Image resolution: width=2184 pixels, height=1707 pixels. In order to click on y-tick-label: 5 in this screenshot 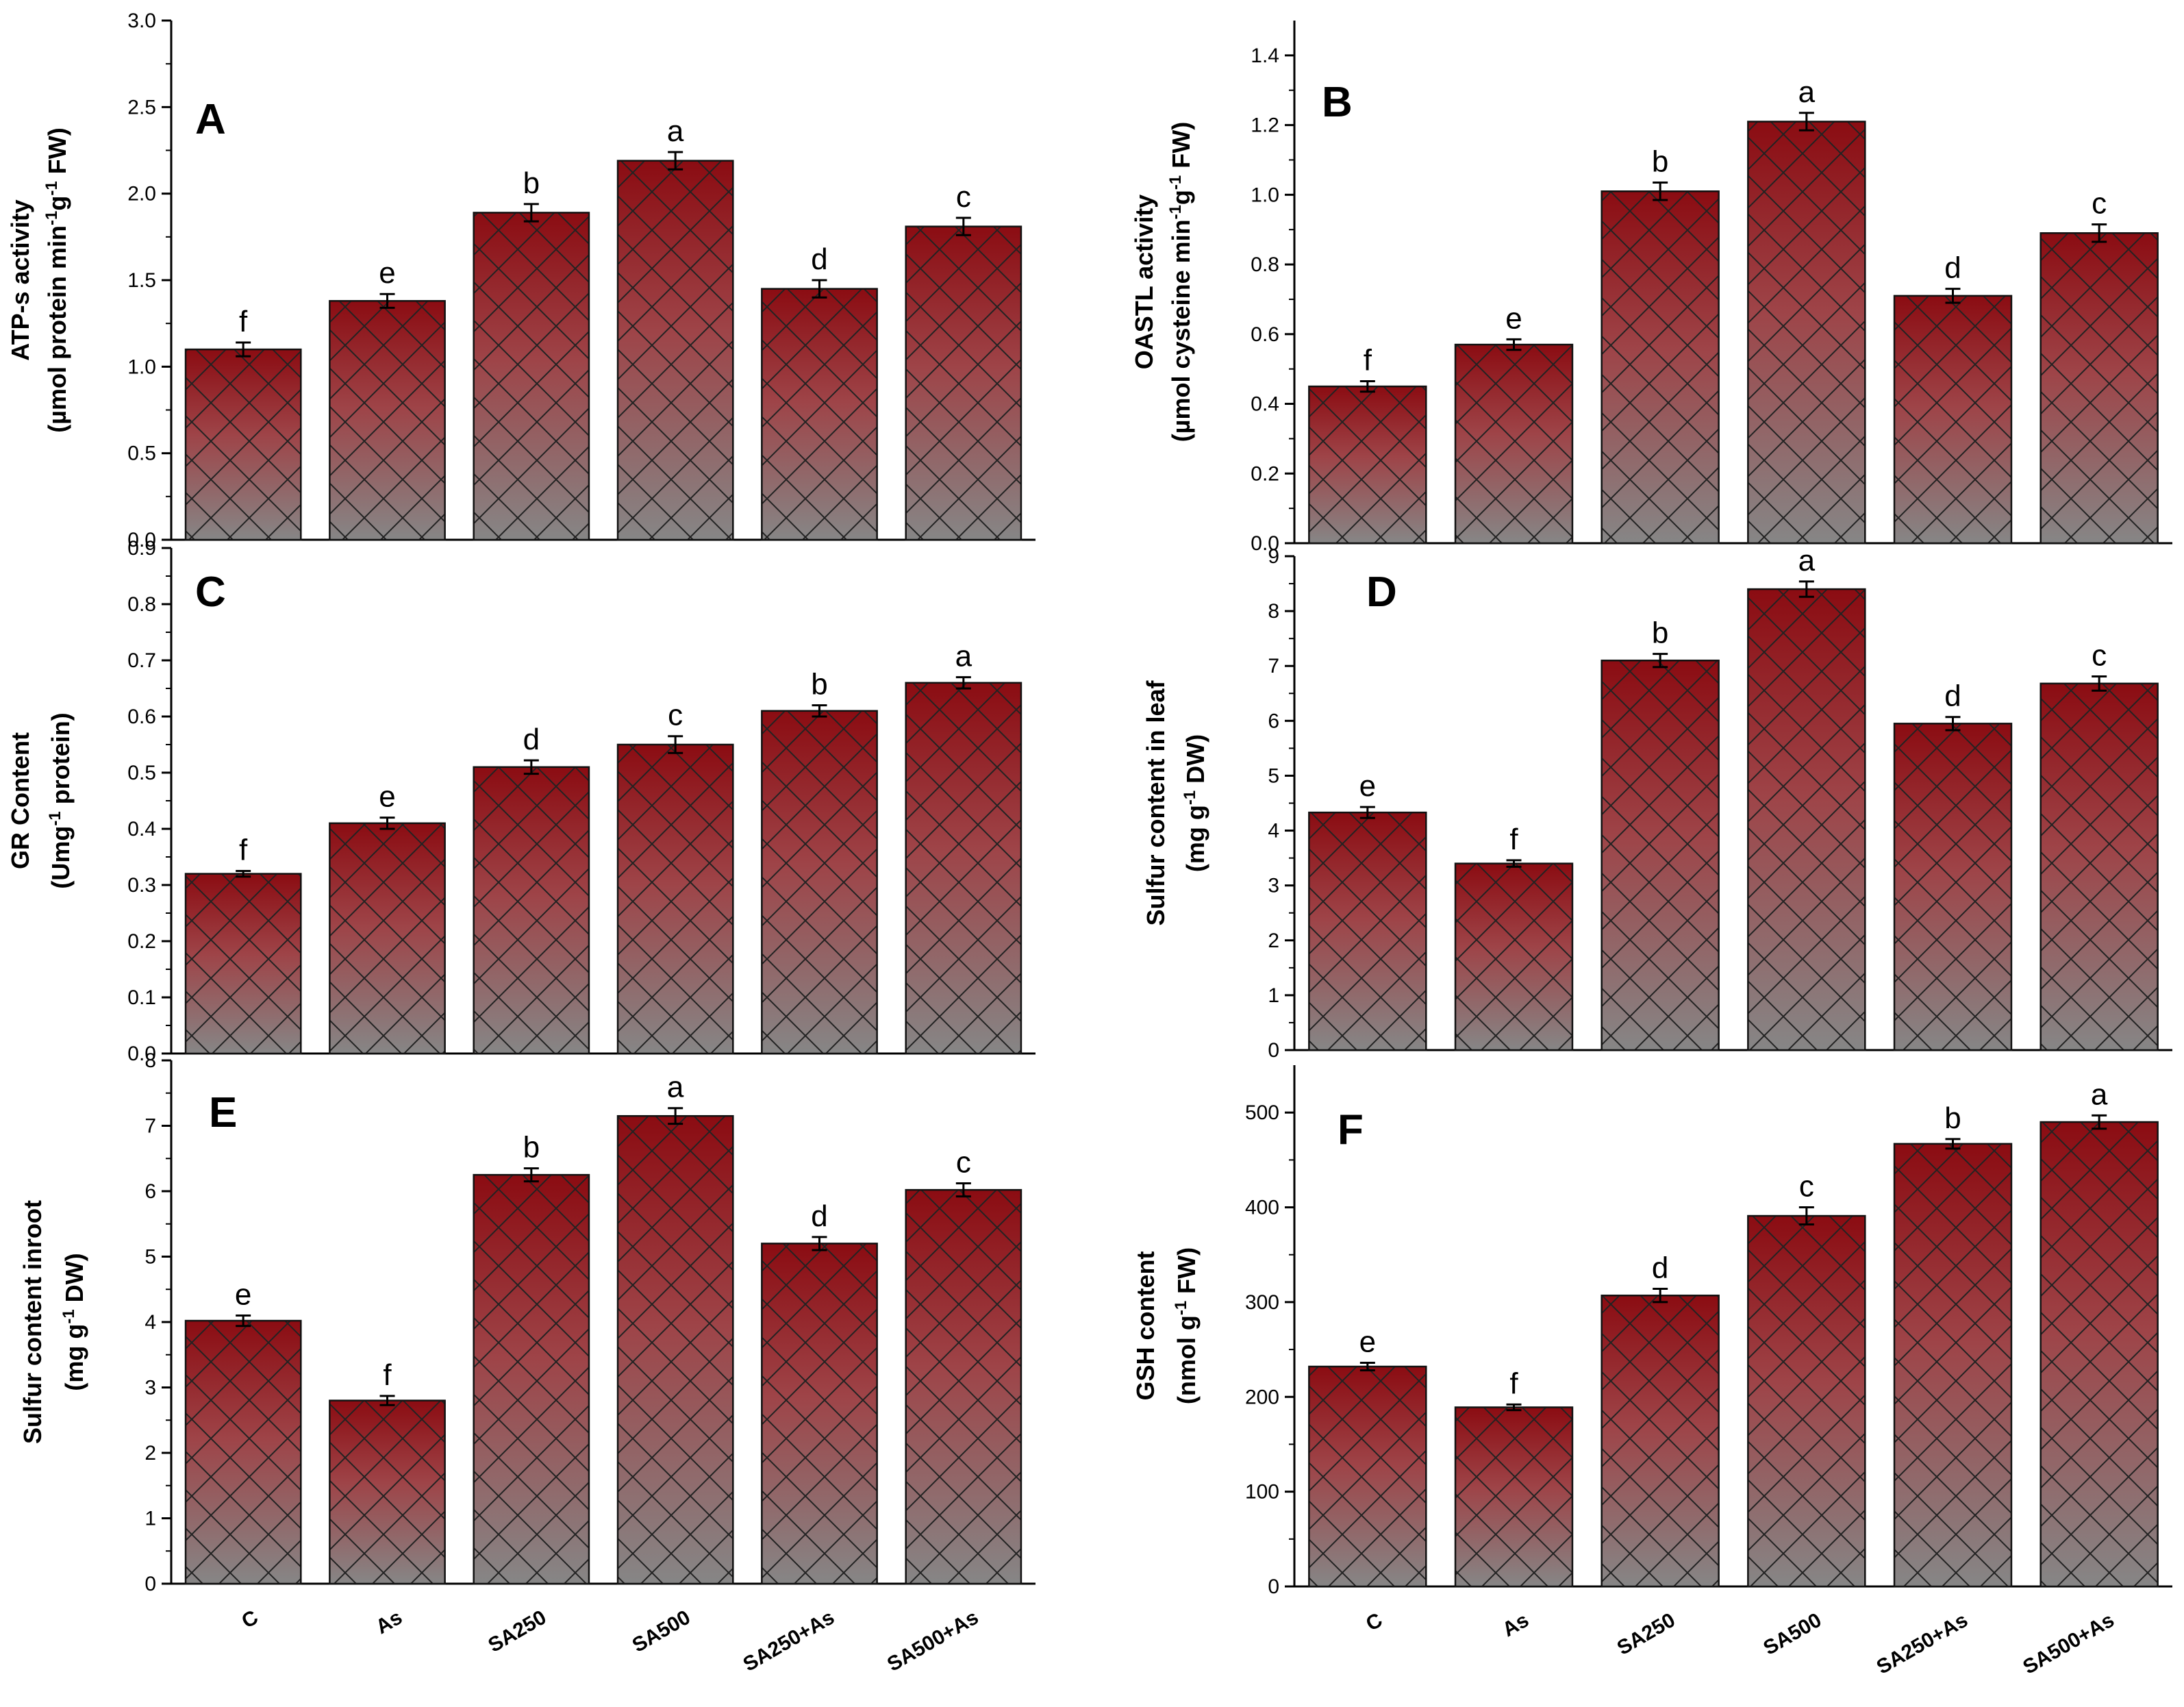, I will do `click(1273, 775)`.